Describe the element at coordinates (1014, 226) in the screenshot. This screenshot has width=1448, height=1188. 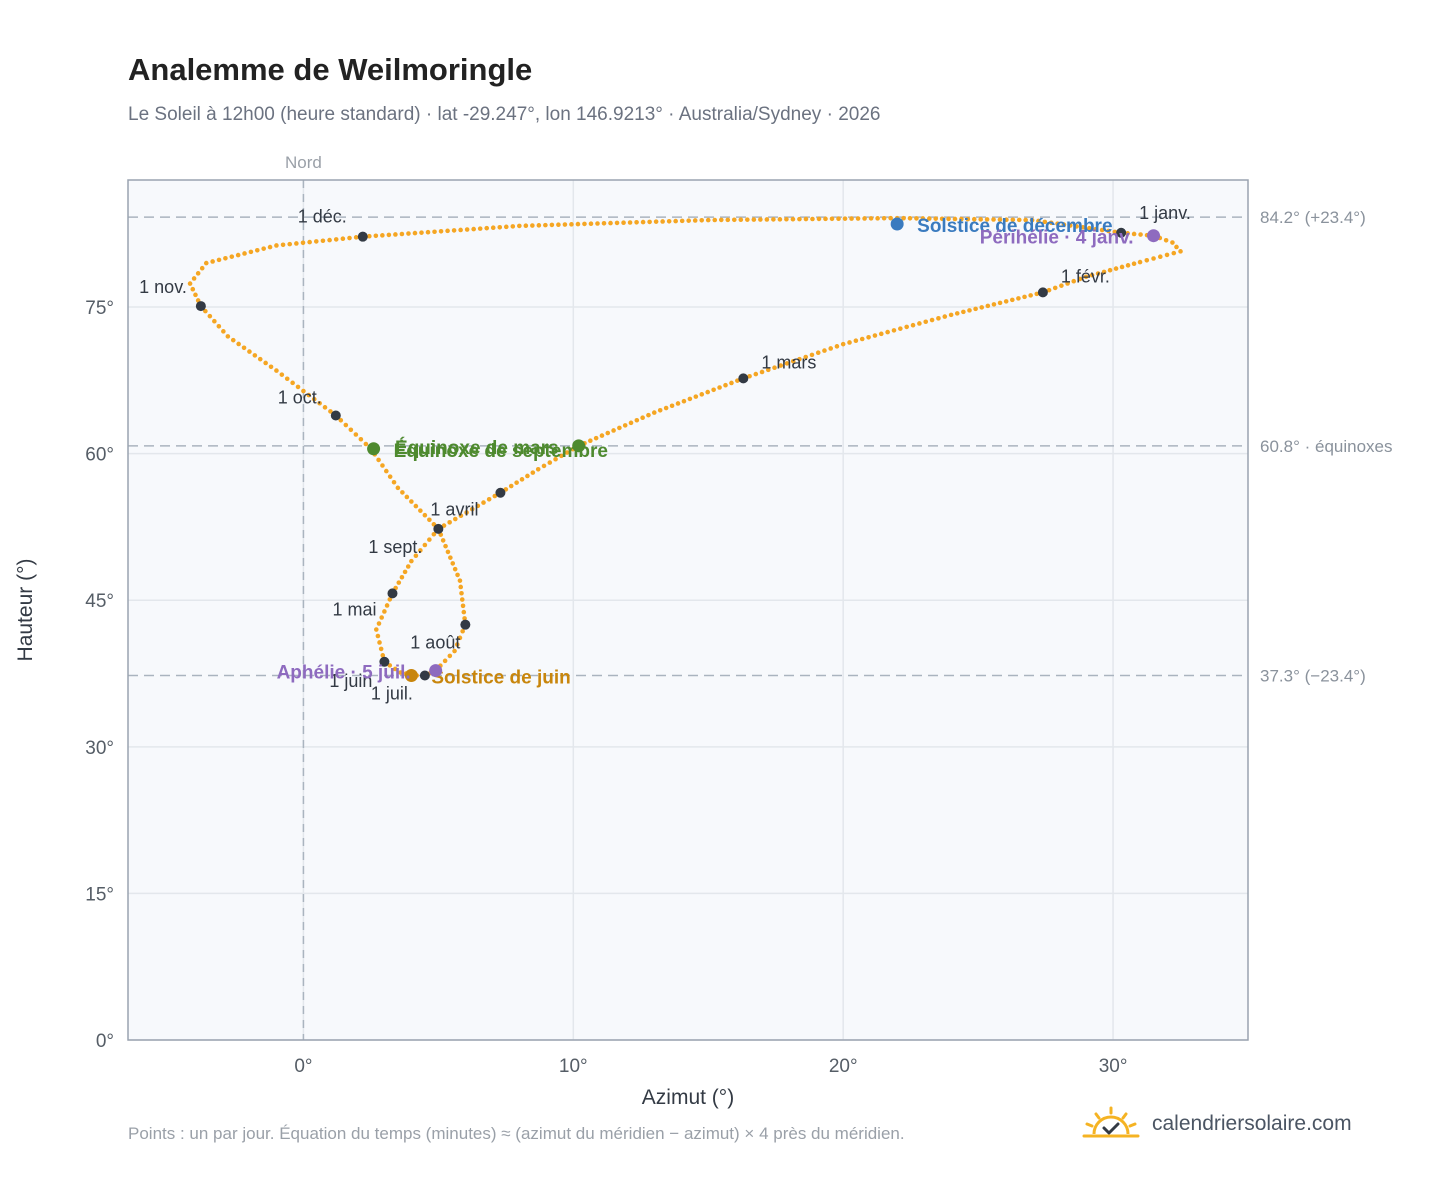
I see `december_solstice-label: Solstice de décembre` at that location.